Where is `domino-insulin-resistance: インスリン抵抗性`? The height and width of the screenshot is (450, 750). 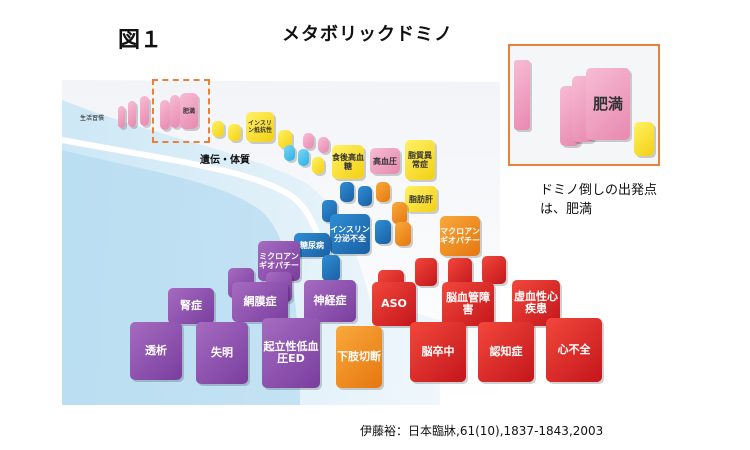 domino-insulin-resistance: インスリン抵抗性 is located at coordinates (260, 127).